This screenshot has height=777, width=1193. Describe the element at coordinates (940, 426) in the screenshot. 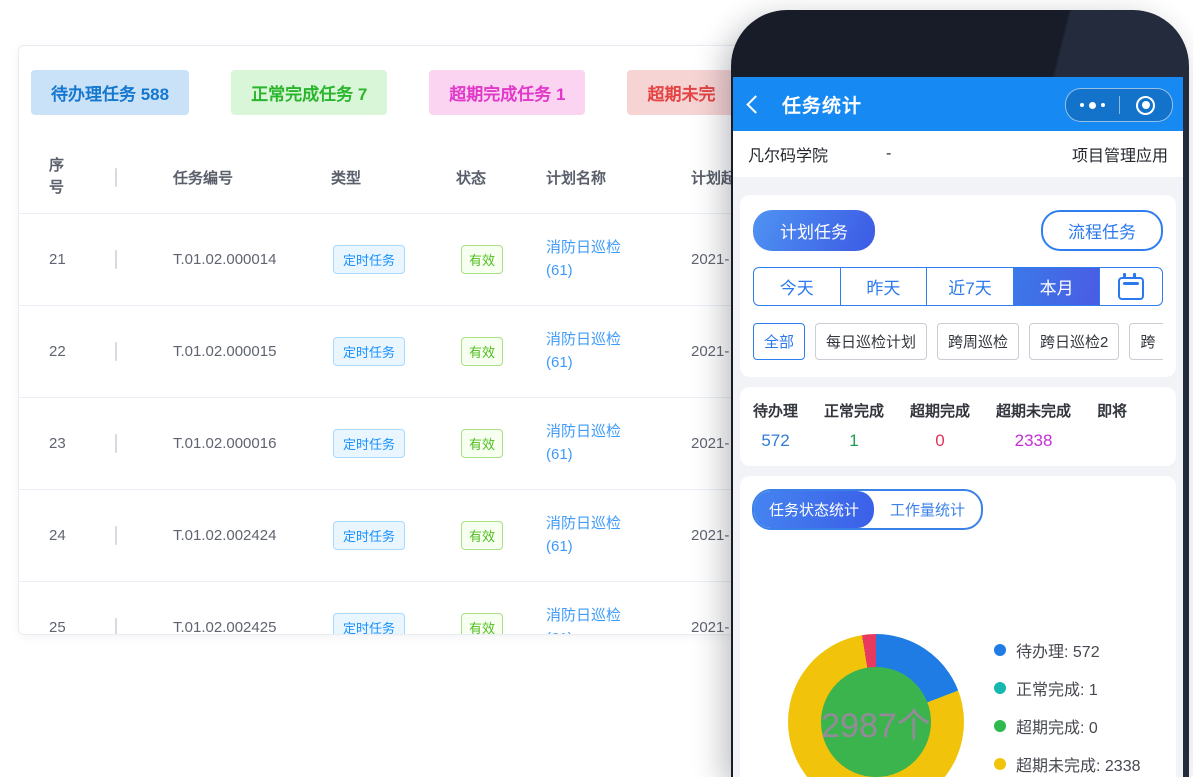

I see `stat-completed-overdue: 超期完成 0` at that location.